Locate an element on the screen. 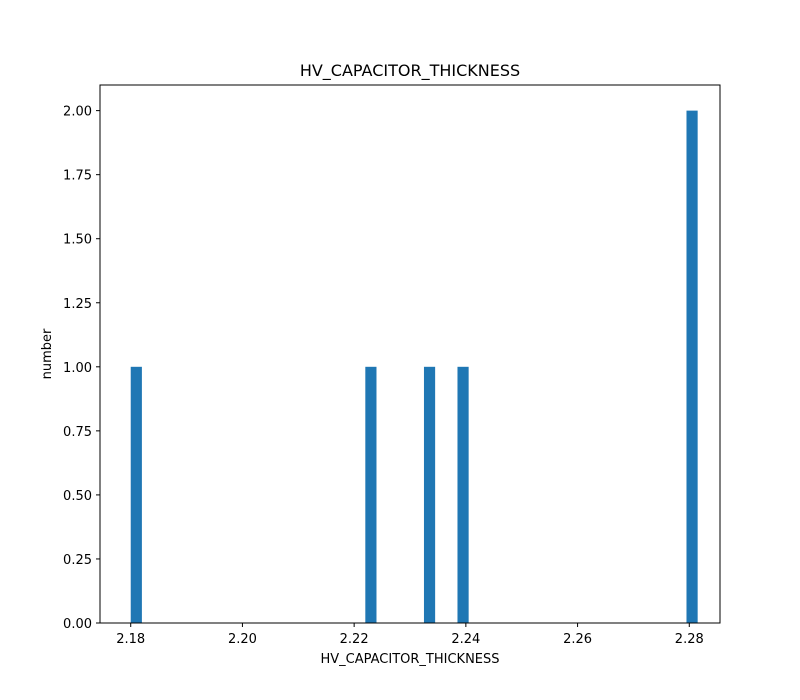 The image size is (800, 700). y-tick-label: 1.25 is located at coordinates (77, 304).